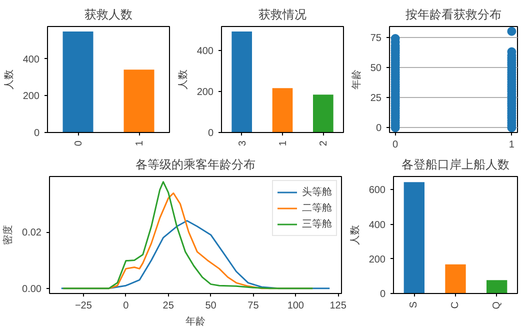 This screenshot has width=523, height=333. Describe the element at coordinates (376, 38) in the screenshot. I see `y-tick-label: 75` at that location.